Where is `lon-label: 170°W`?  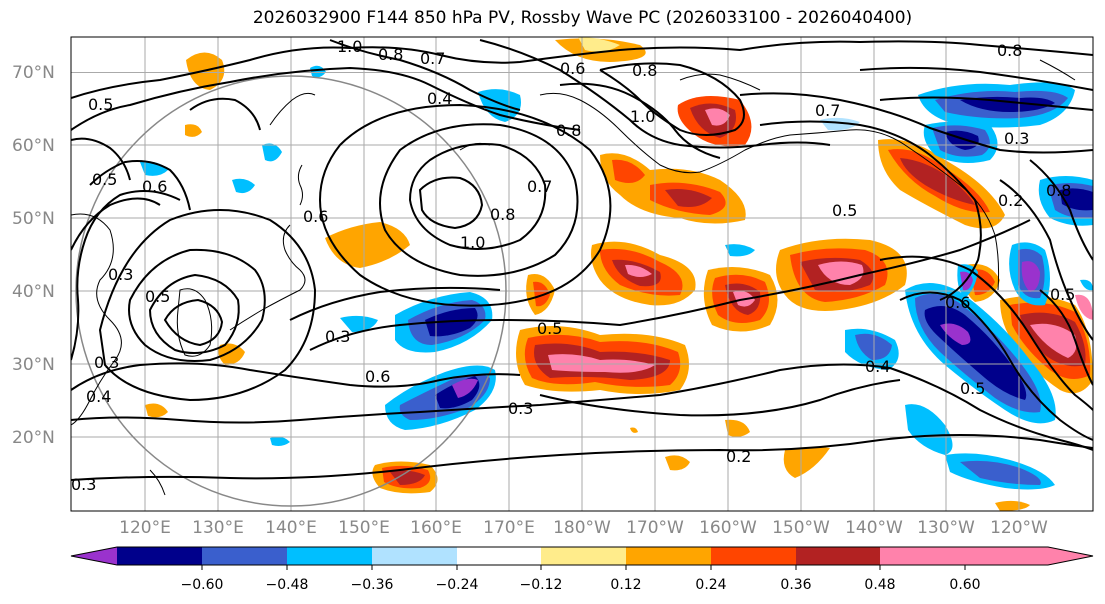
lon-label: 170°W is located at coordinates (655, 528).